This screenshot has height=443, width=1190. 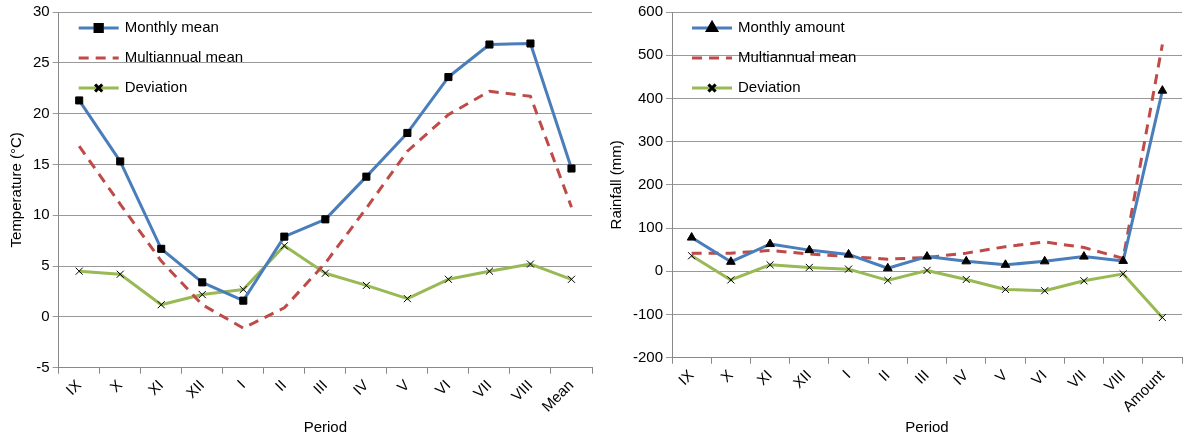 What do you see at coordinates (650, 11) in the screenshot?
I see `y-tick-label: 600` at bounding box center [650, 11].